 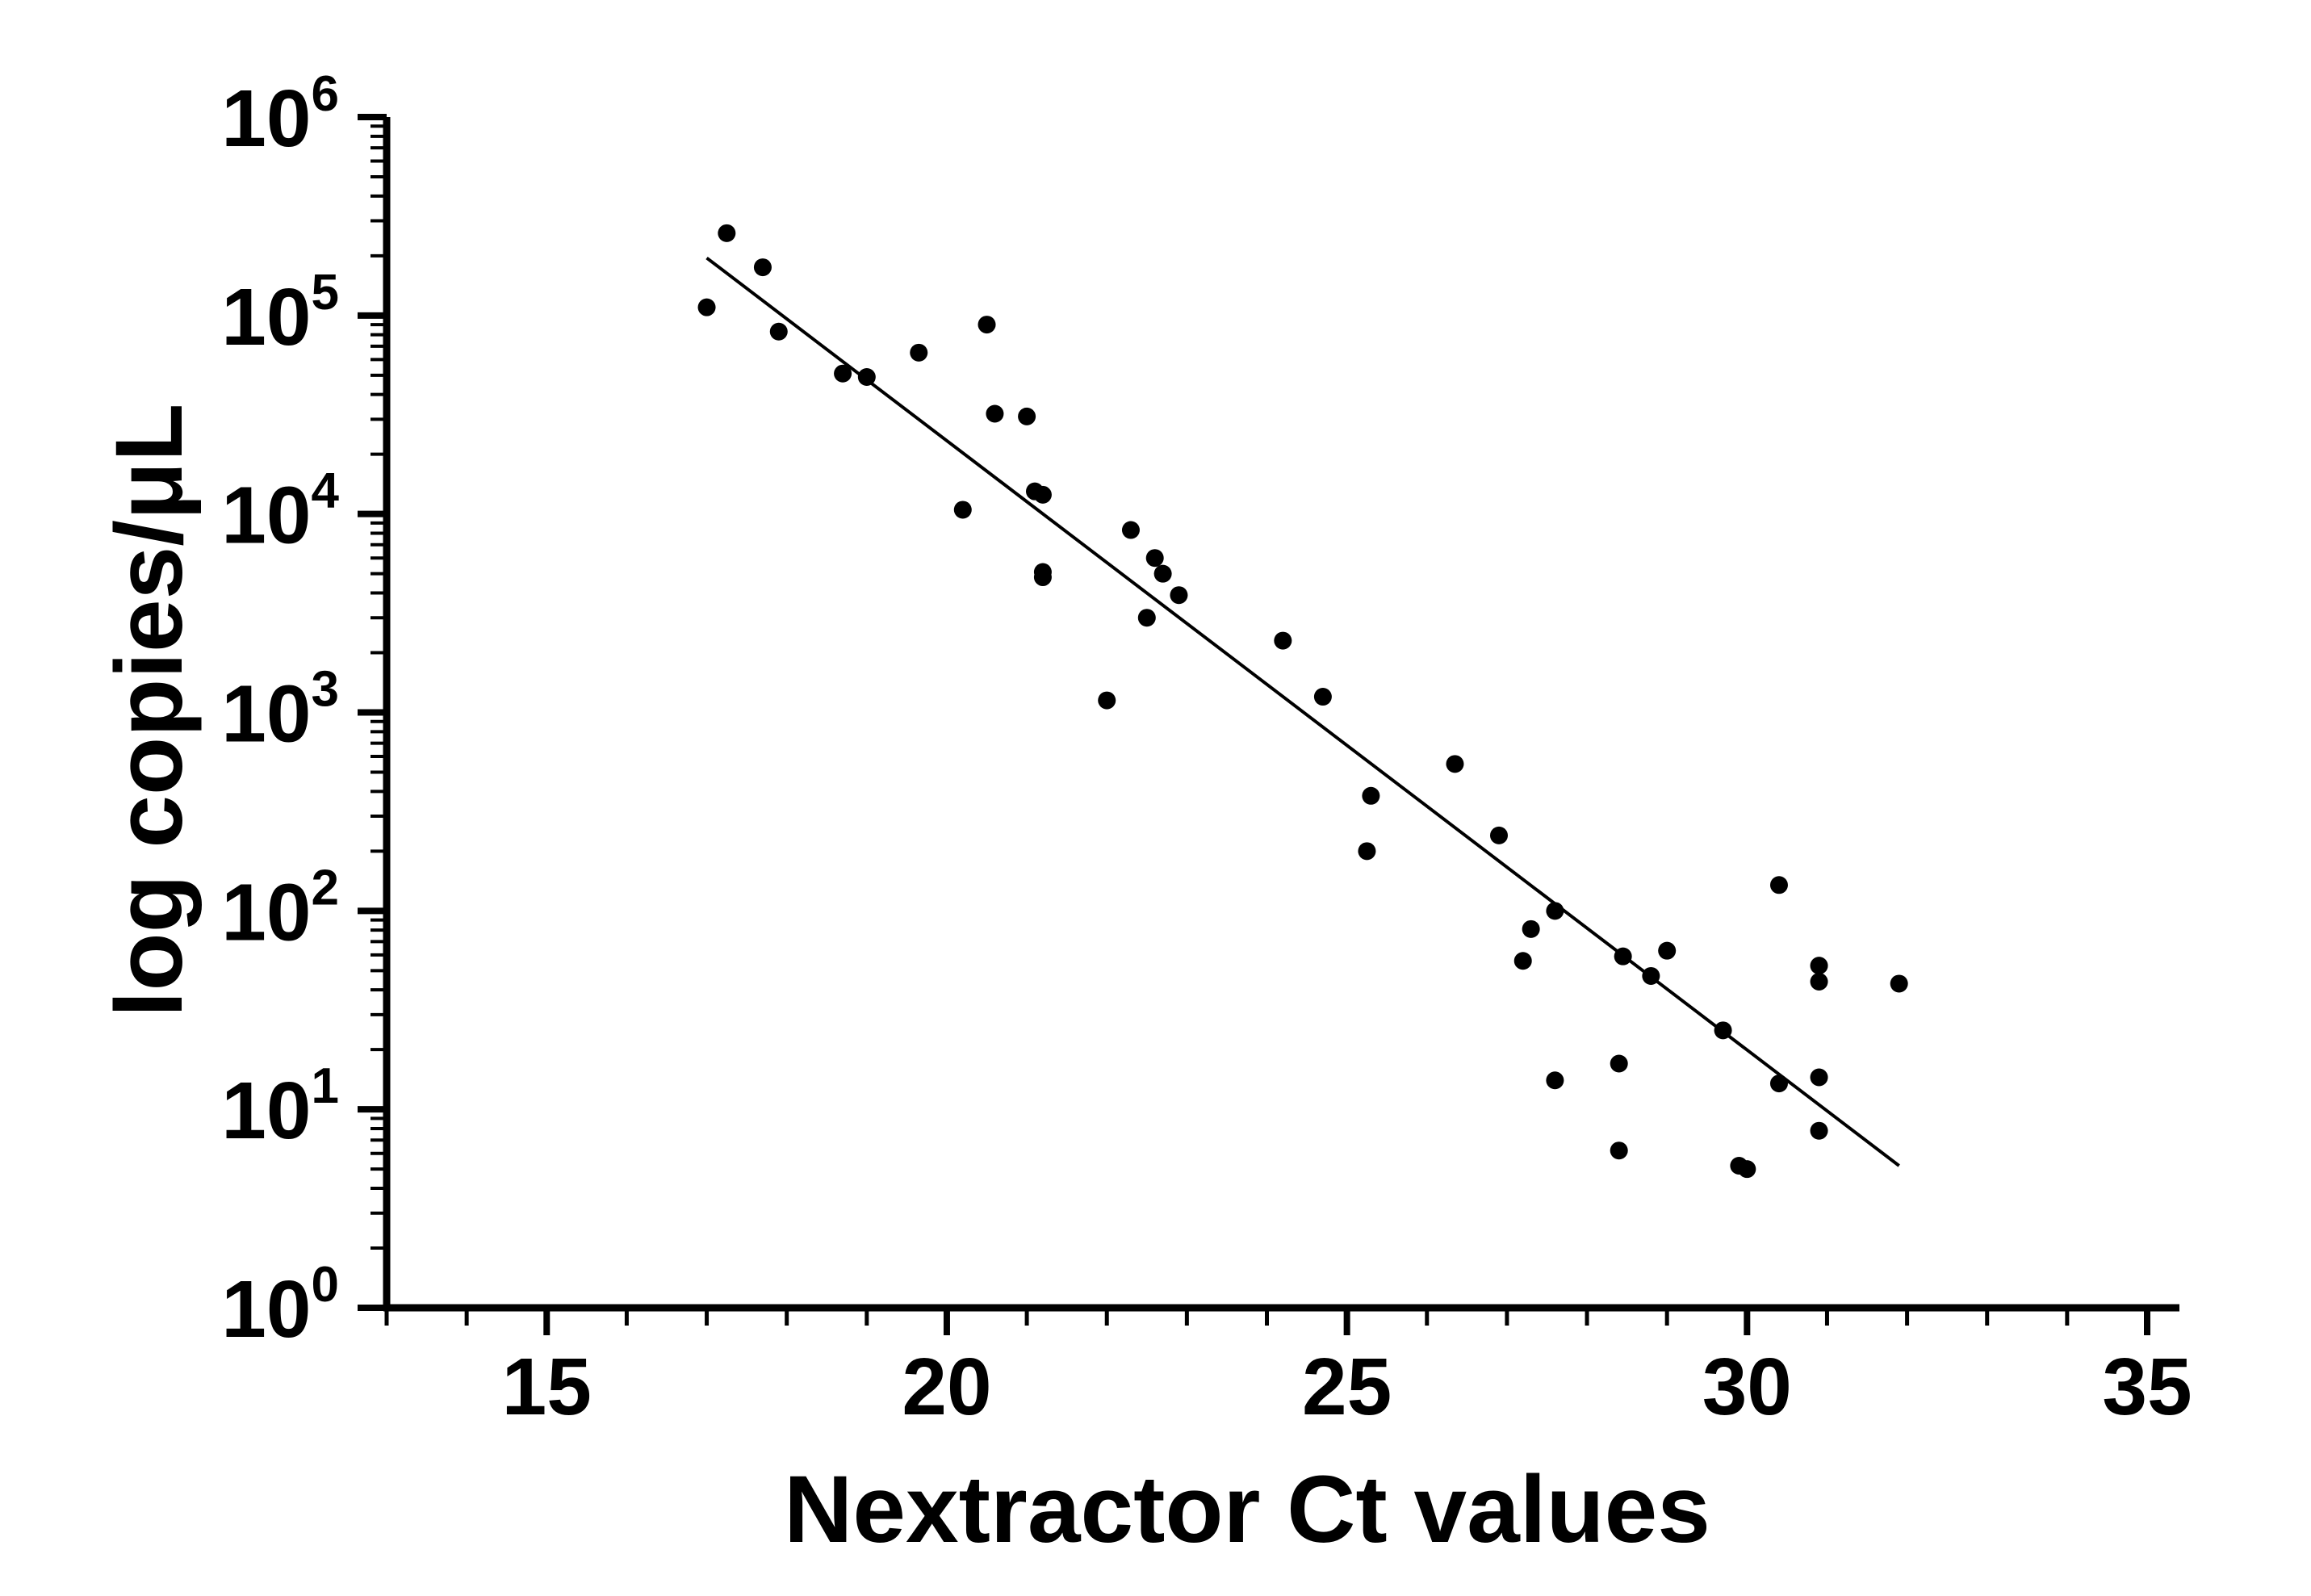 What do you see at coordinates (2147, 1387) in the screenshot?
I see `x-tick-label: 35` at bounding box center [2147, 1387].